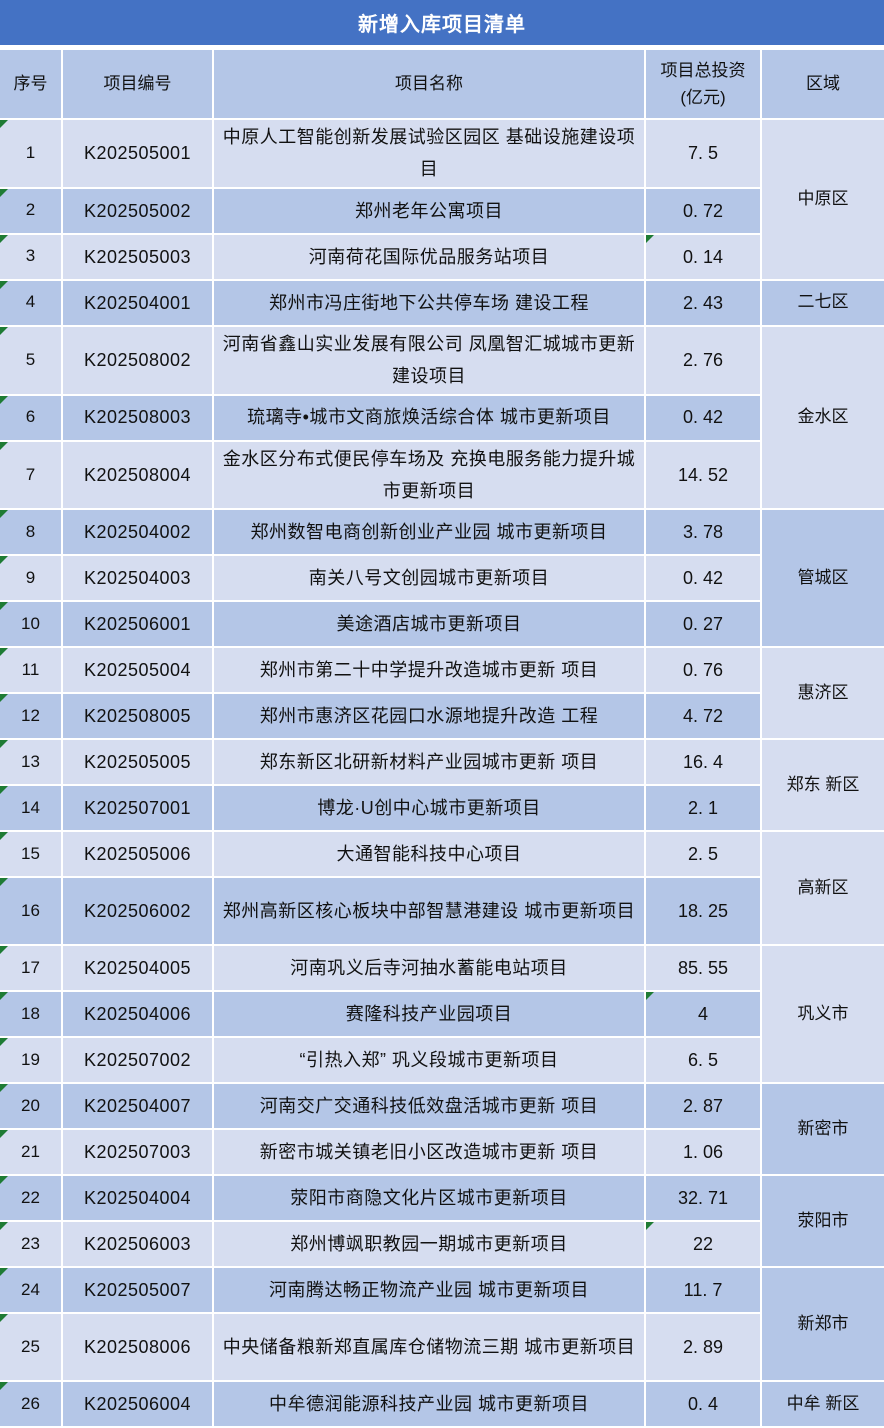  I want to click on project-name-cell: 郑州市第二十中学提升改造城市更新 项目, so click(429, 670).